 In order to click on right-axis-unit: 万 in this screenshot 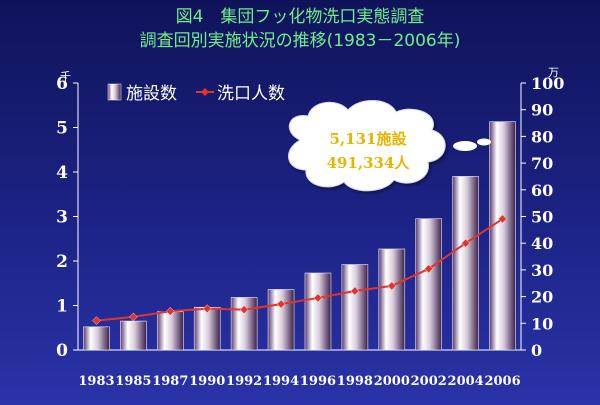, I will do `click(553, 72)`.